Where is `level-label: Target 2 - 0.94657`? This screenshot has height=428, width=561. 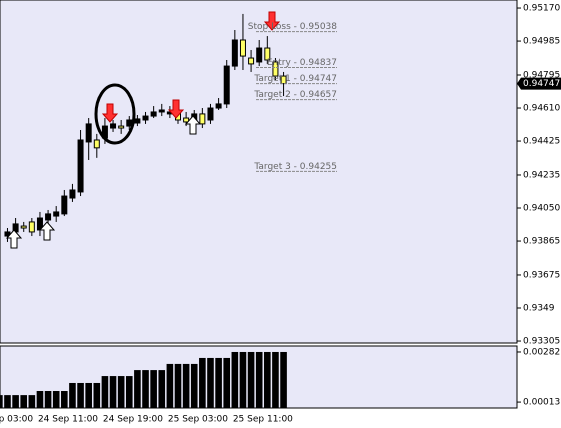 level-label: Target 2 - 0.94657 is located at coordinates (295, 95).